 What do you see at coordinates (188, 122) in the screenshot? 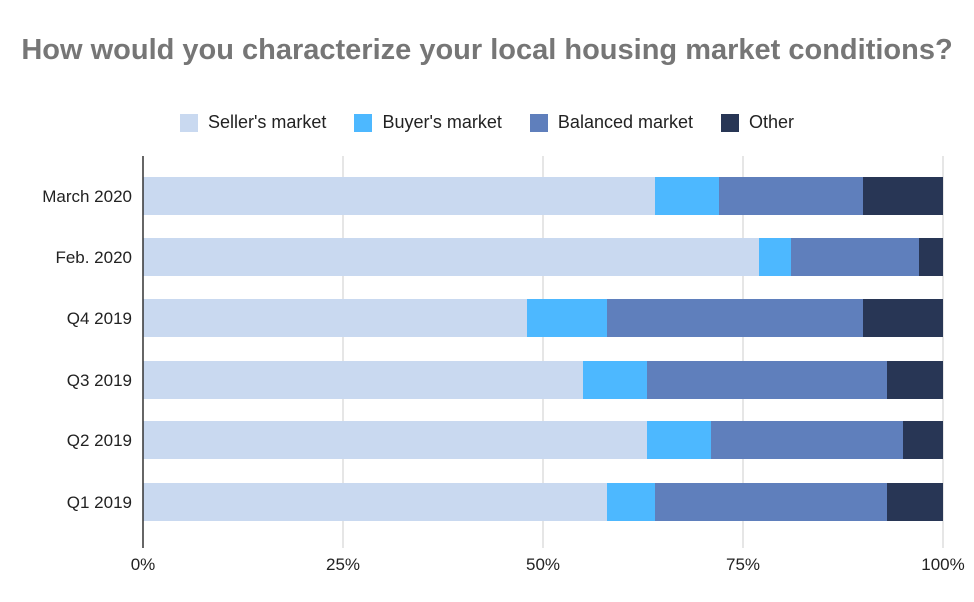
I see `legend-swatch-sellers-market` at bounding box center [188, 122].